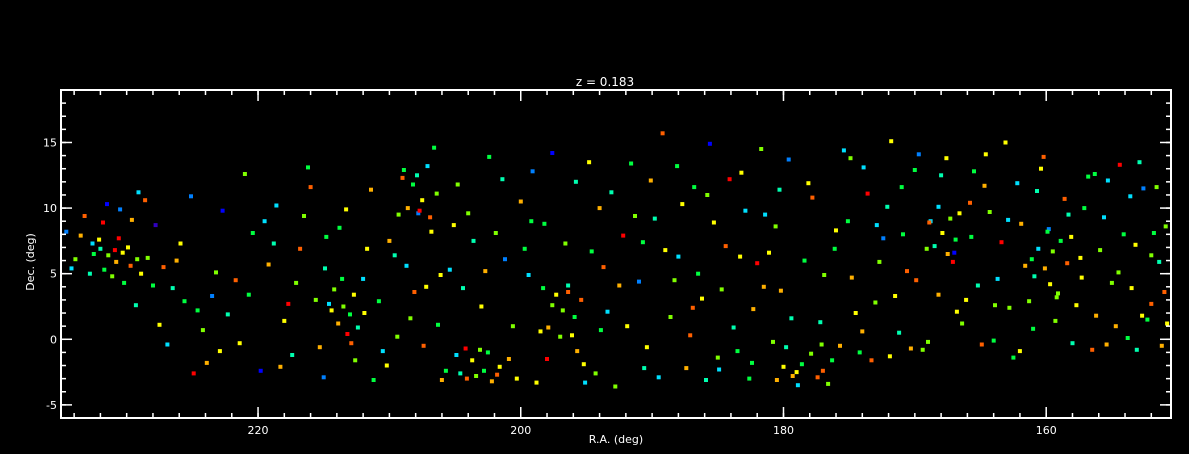 The height and width of the screenshot is (454, 1189). I want to click on y-tick-label: -5, so click(51, 405).